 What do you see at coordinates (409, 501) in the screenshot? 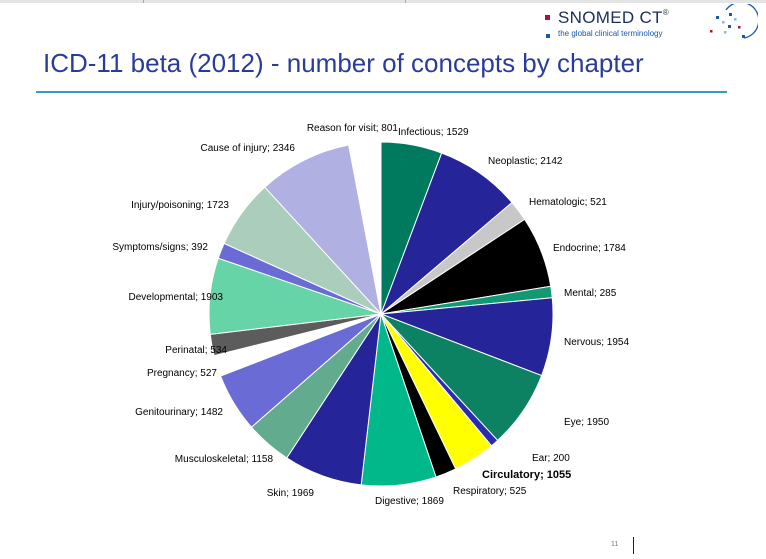
I see `pie-label-digestive: Digestive; 1869` at bounding box center [409, 501].